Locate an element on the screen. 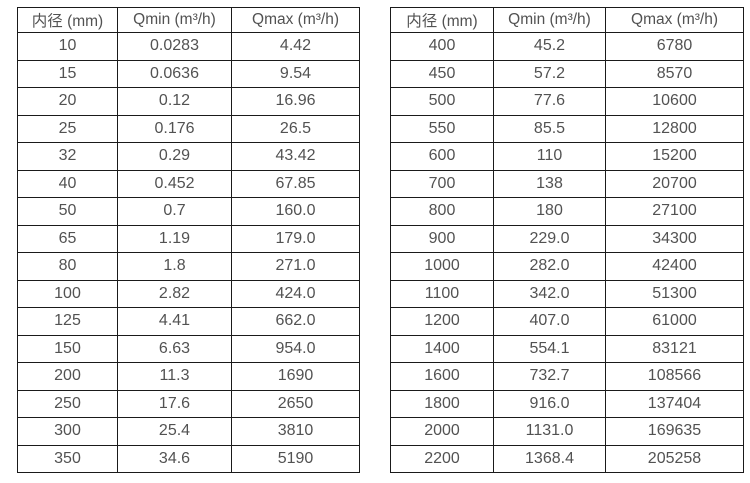  table-cell: 4.41 is located at coordinates (174, 321).